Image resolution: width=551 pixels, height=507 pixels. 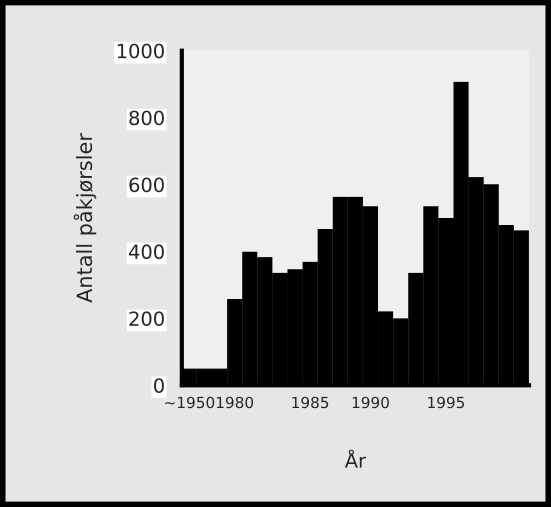 What do you see at coordinates (146, 185) in the screenshot?
I see `y-tick-label: 600` at bounding box center [146, 185].